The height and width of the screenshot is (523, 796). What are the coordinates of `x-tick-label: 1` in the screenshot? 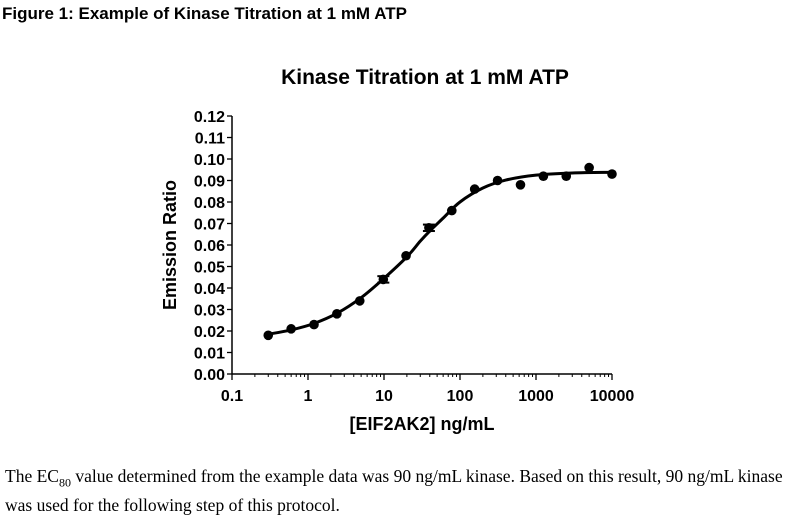 It's located at (308, 396).